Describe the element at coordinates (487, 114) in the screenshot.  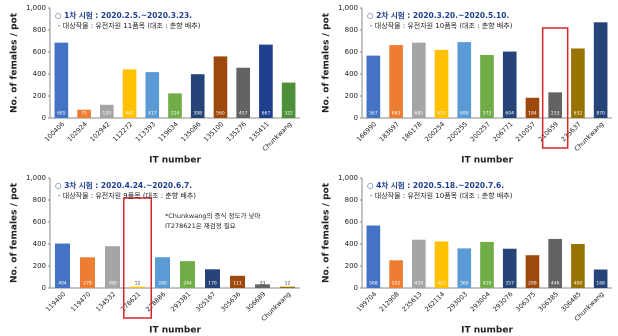
I see `value-label: 573` at that location.